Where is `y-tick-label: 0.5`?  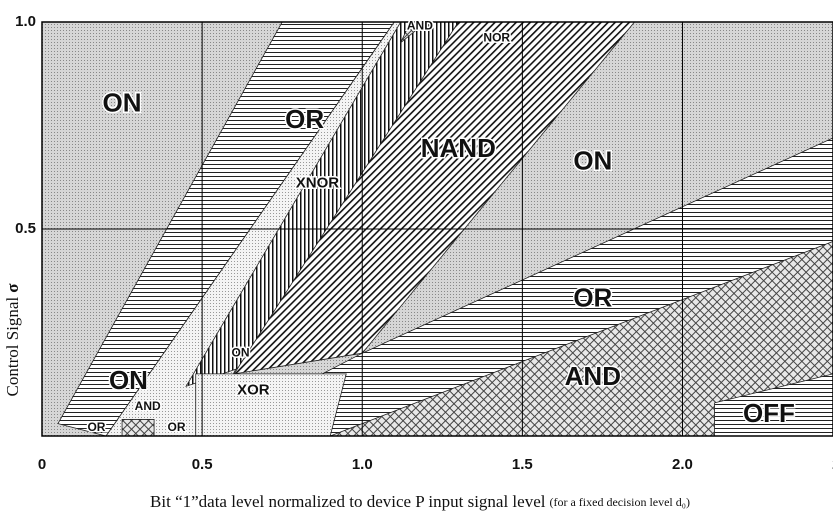
y-tick-label: 0.5 is located at coordinates (25, 228).